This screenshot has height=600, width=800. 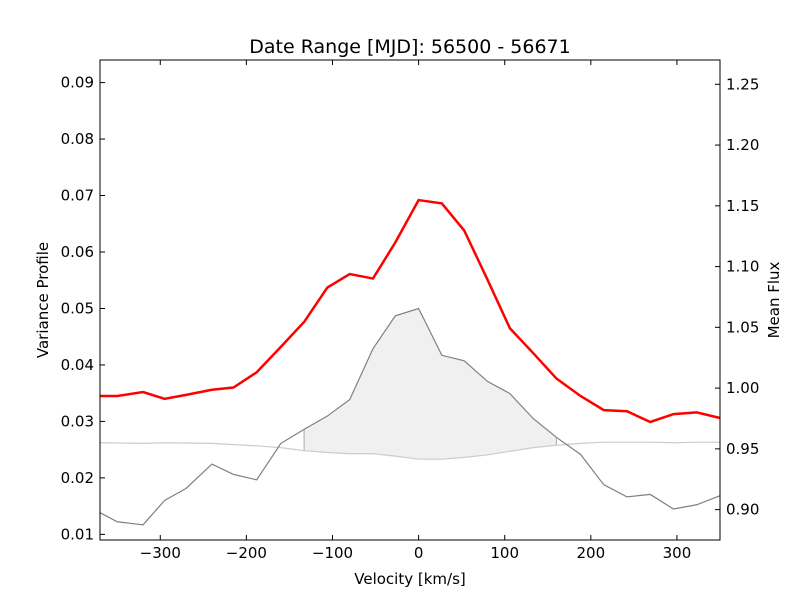 I want to click on y2-tick-label: 1.00, so click(x=742, y=388).